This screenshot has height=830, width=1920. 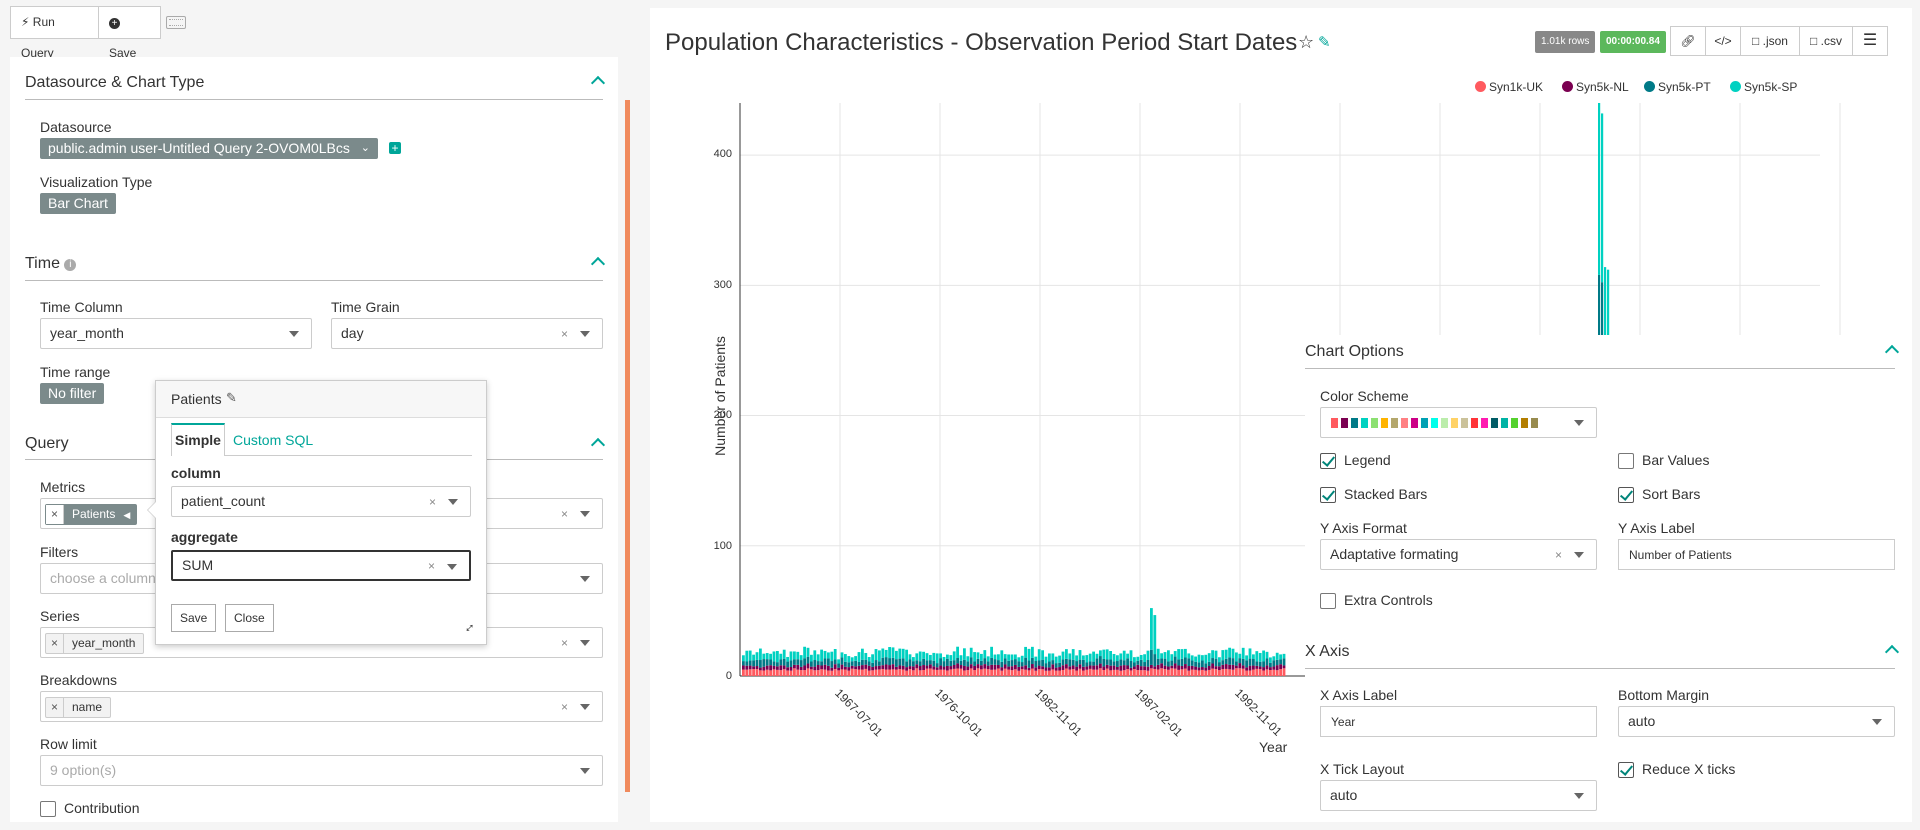 I want to click on resize-icon: ↕, so click(x=470, y=627).